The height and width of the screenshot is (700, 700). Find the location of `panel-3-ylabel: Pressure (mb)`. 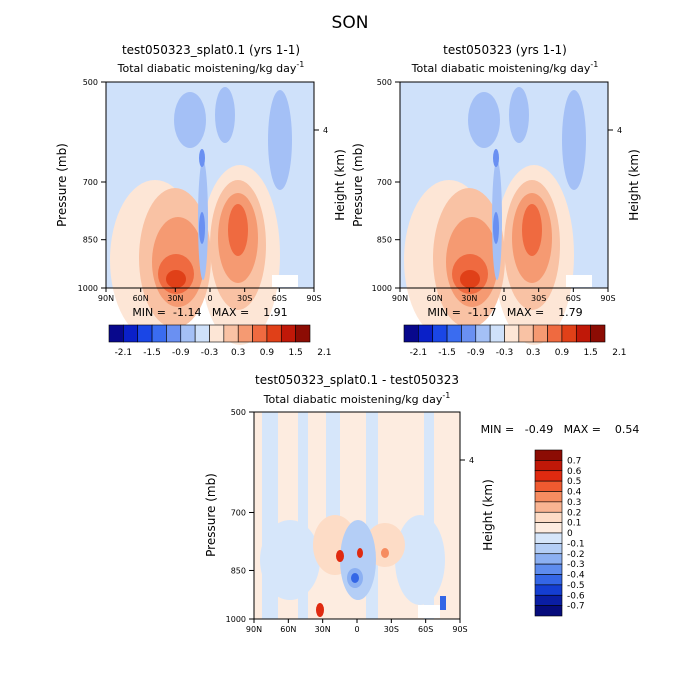

panel-3-ylabel: Pressure (mb) is located at coordinates (211, 515).